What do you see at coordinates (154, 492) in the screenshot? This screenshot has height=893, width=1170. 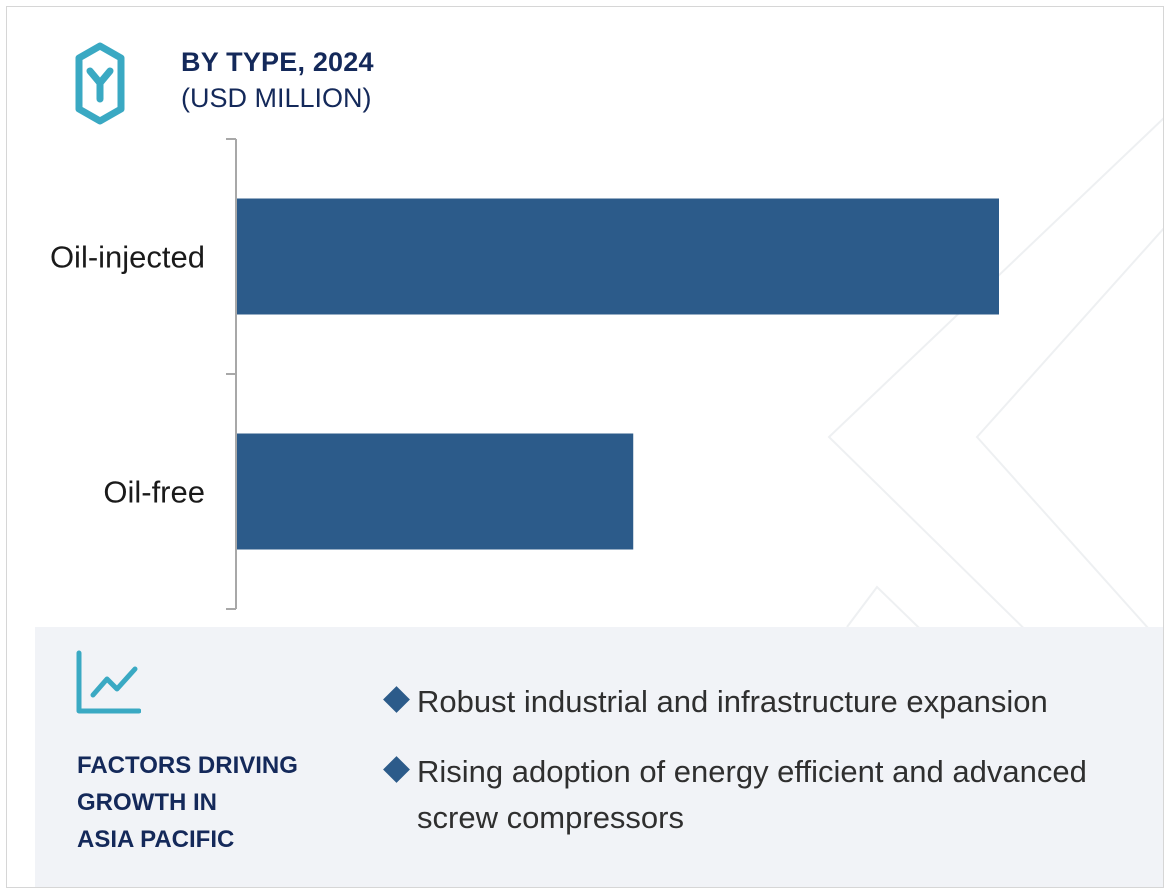 I see `category-label: Oil-free` at bounding box center [154, 492].